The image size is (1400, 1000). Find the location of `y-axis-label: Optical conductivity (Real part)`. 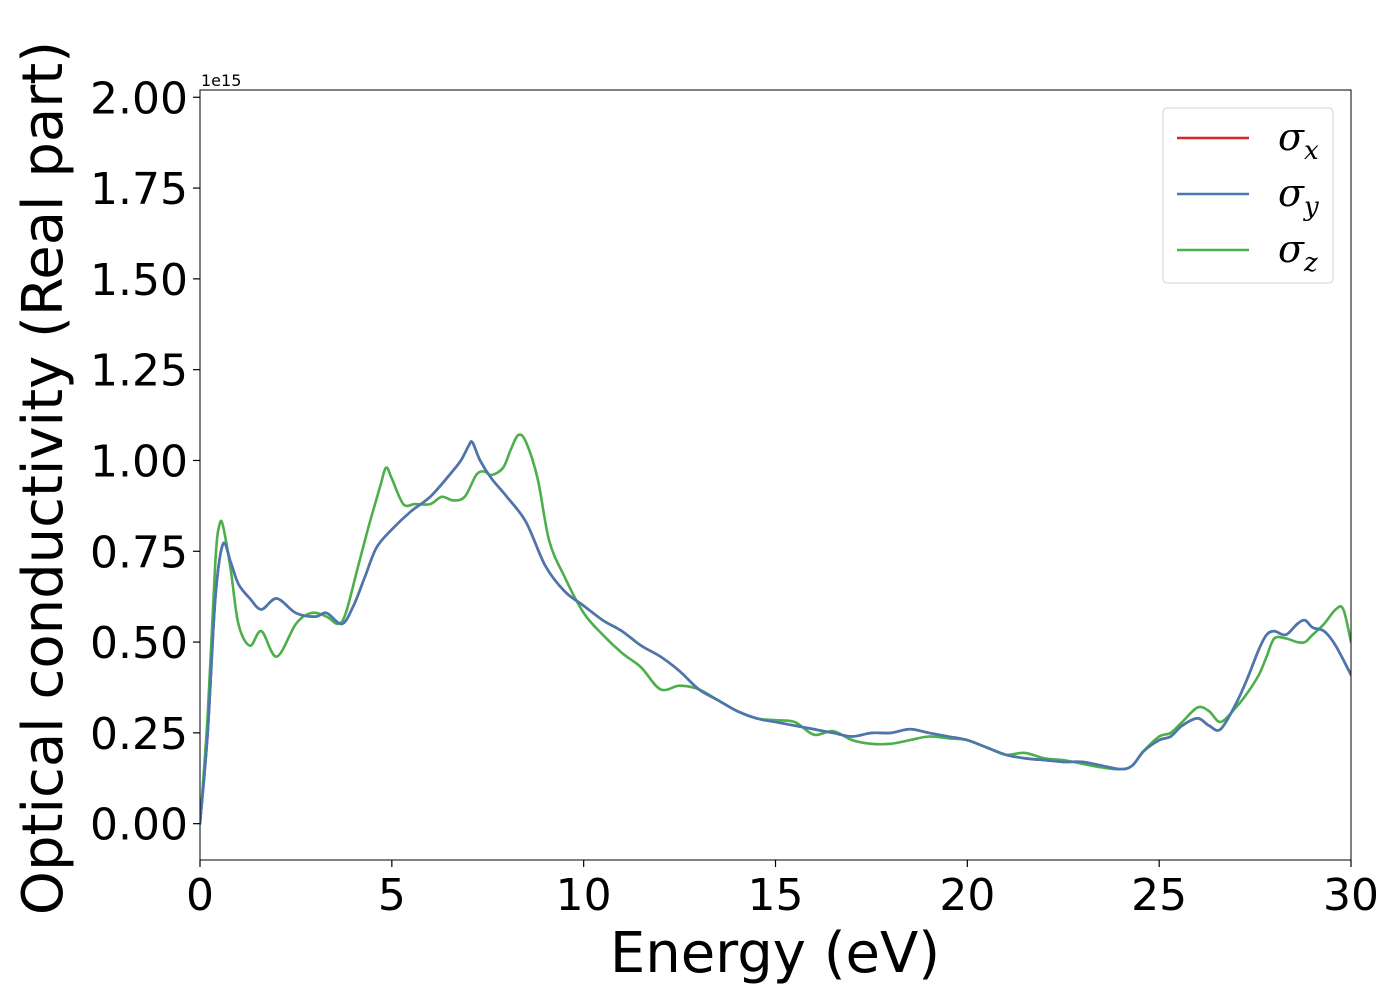

y-axis-label: Optical conductivity (Real part) is located at coordinates (43, 478).